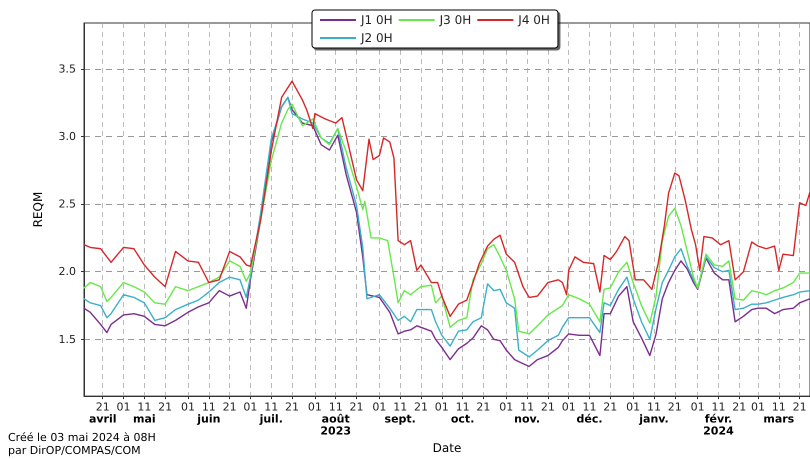  What do you see at coordinates (38, 210) in the screenshot?
I see `y-axis-title: REQM` at bounding box center [38, 210].